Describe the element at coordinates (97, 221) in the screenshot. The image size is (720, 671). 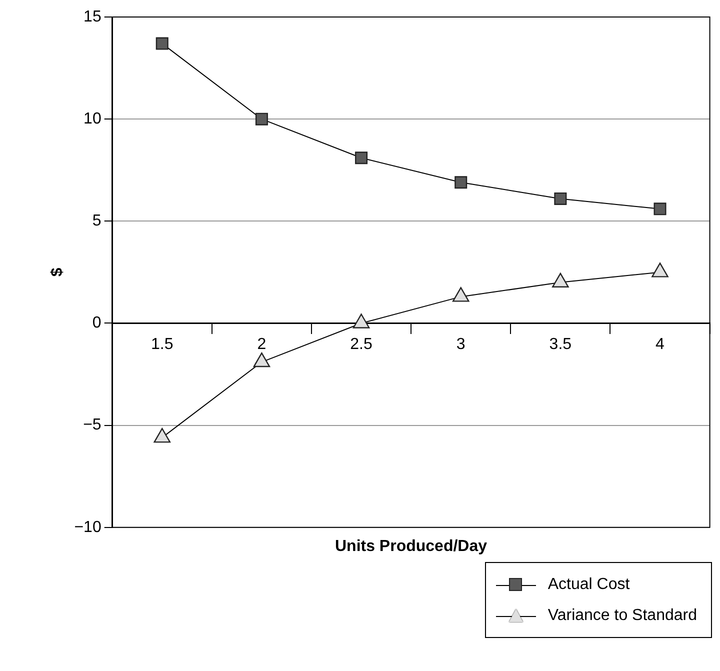
I see `y-tick-label: 5` at that location.